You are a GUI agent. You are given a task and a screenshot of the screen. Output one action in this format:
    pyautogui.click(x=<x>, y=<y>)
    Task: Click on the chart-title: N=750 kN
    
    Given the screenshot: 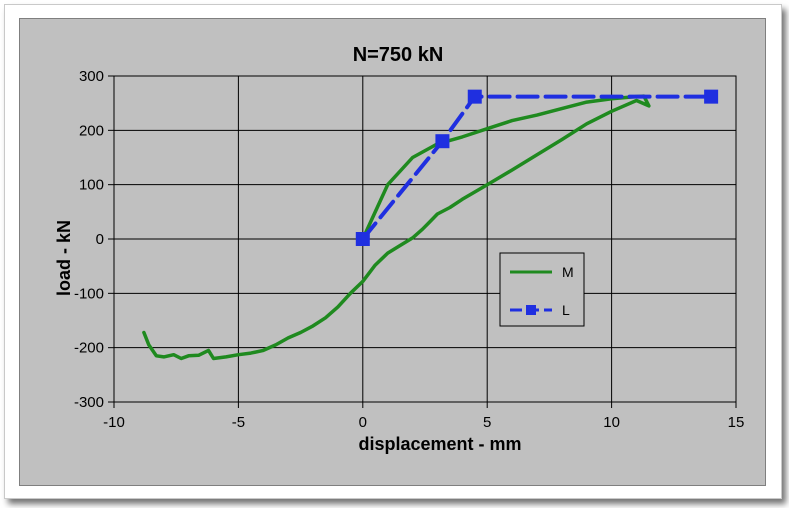 What is the action you would take?
    pyautogui.click(x=398, y=55)
    